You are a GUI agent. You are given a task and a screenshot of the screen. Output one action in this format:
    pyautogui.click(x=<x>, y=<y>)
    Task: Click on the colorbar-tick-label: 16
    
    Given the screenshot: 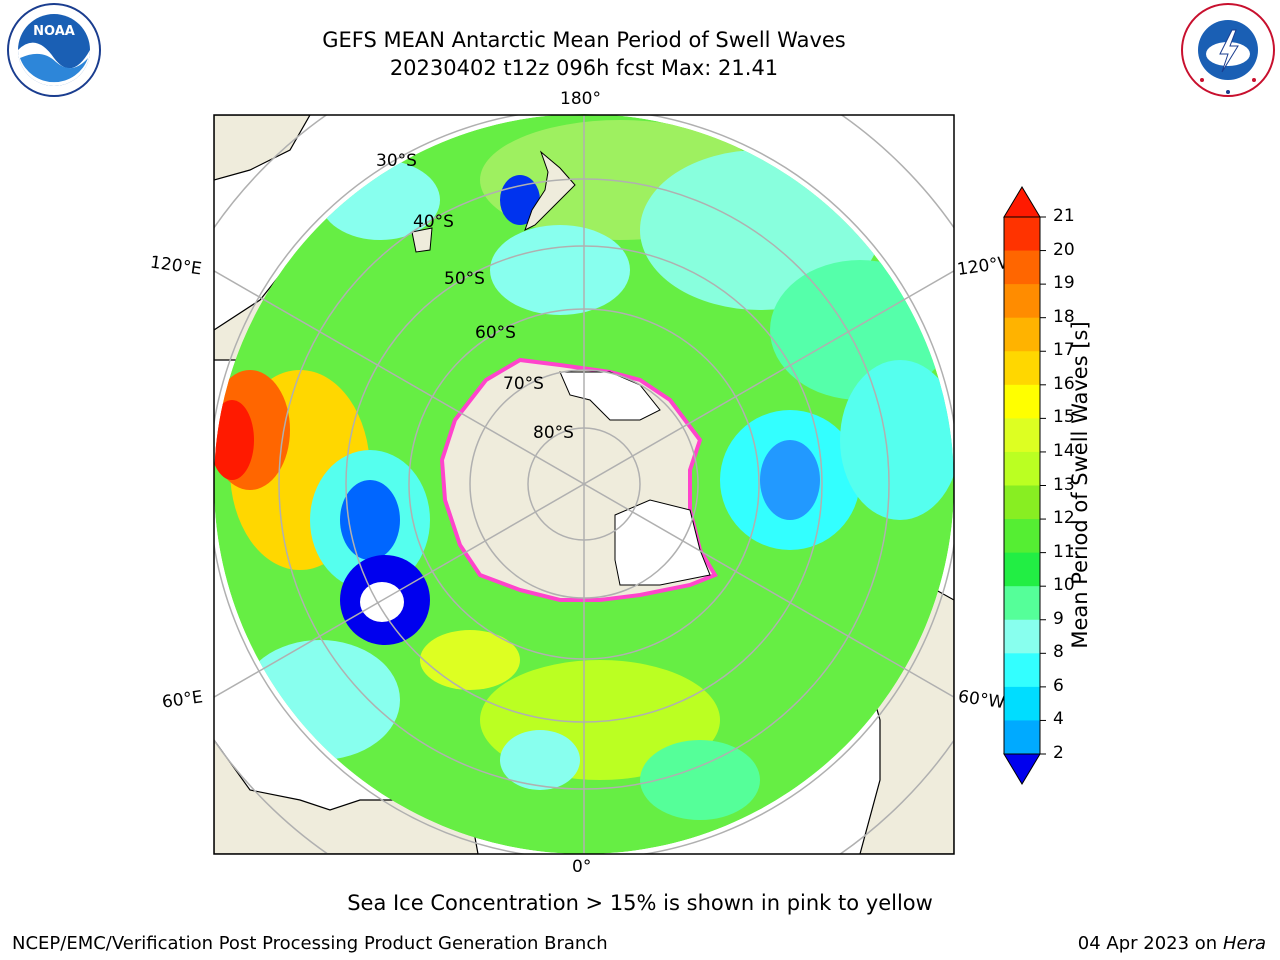 What is the action you would take?
    pyautogui.click(x=1064, y=383)
    